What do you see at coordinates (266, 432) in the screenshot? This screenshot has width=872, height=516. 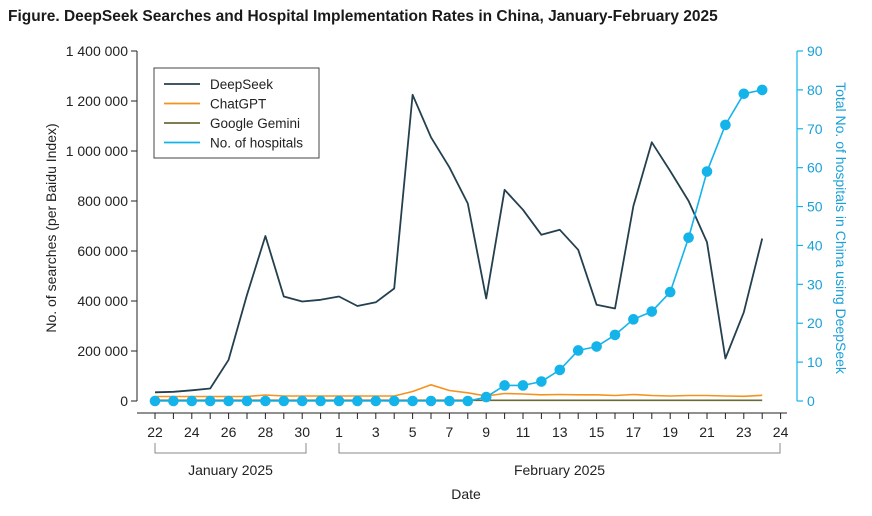 I see `x-tick-label: 28` at bounding box center [266, 432].